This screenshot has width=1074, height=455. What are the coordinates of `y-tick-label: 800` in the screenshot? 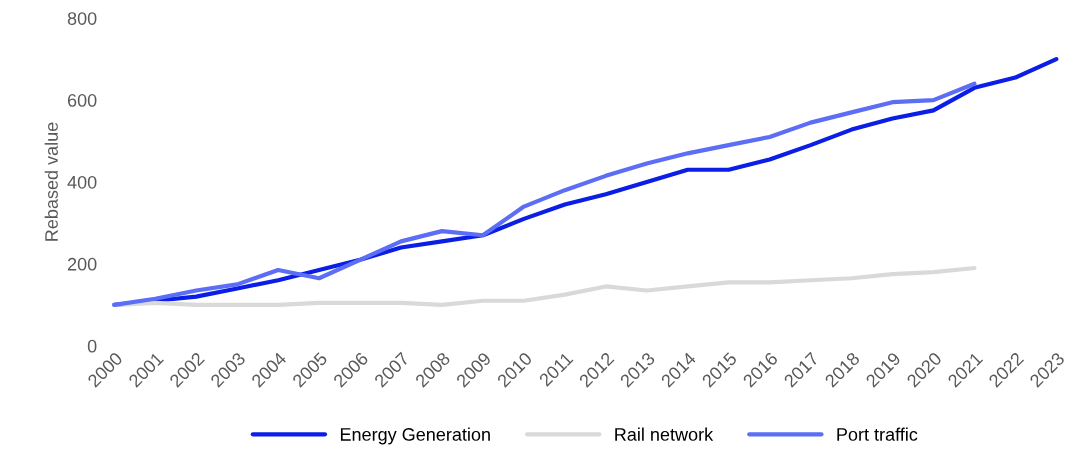 It's located at (82, 18).